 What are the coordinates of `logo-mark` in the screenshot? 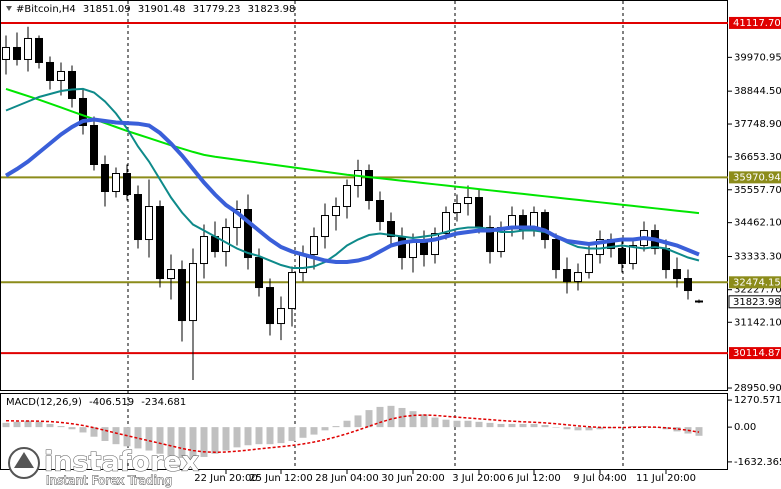 It's located at (24, 460).